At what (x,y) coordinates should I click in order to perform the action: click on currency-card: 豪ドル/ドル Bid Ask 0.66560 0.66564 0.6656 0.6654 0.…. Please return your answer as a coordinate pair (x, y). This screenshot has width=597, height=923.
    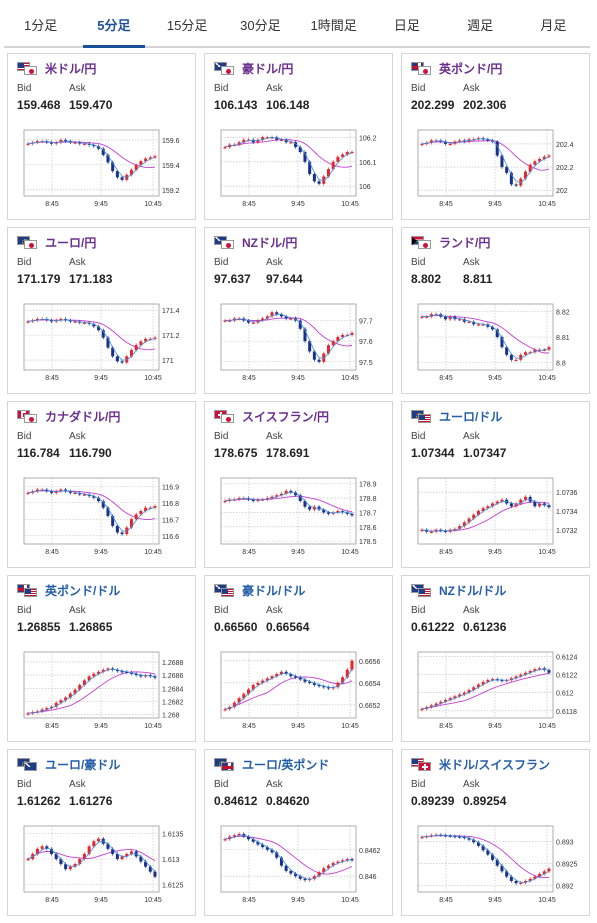
    Looking at the image, I should click on (298, 658).